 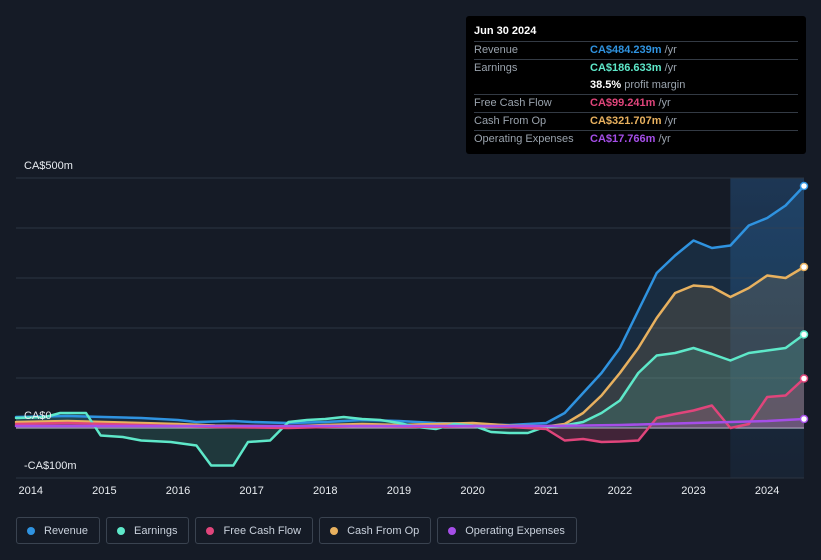 I want to click on x-tick-label: 2024, so click(x=767, y=491).